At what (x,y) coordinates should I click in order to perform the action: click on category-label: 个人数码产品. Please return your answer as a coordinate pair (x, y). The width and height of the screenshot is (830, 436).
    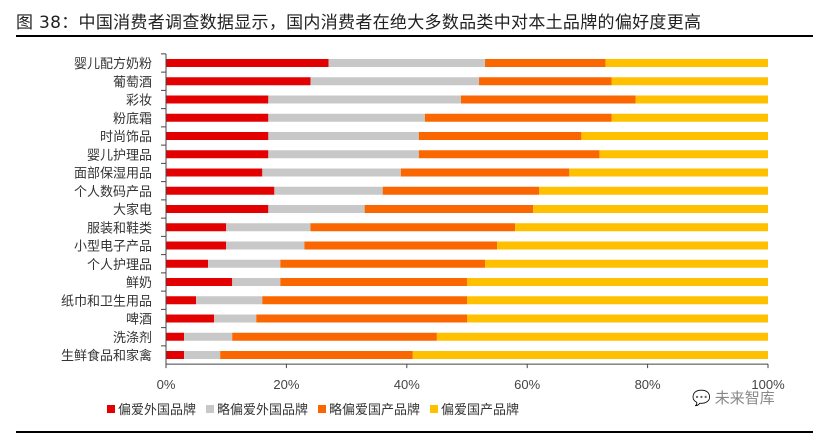
    Looking at the image, I should click on (113, 192).